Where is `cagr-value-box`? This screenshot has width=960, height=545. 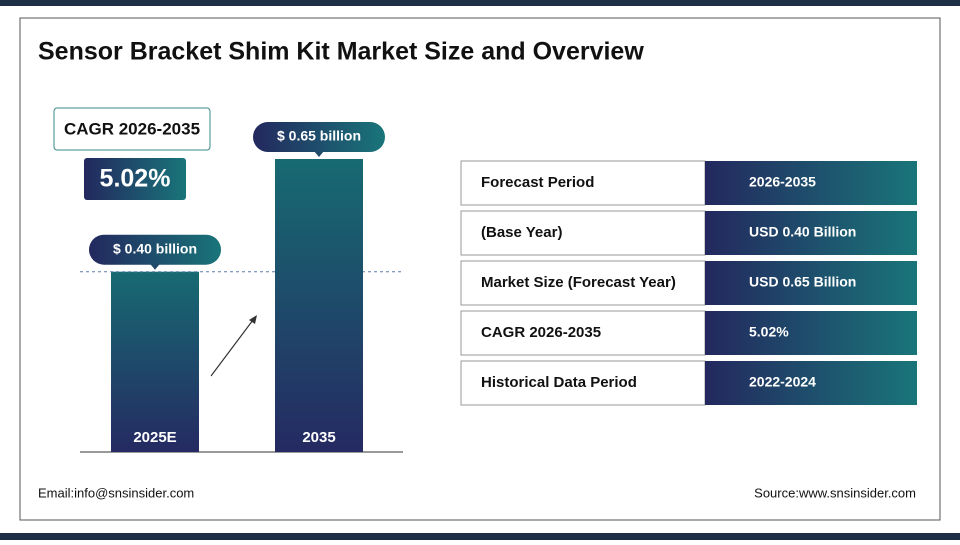
cagr-value-box is located at coordinates (135, 179).